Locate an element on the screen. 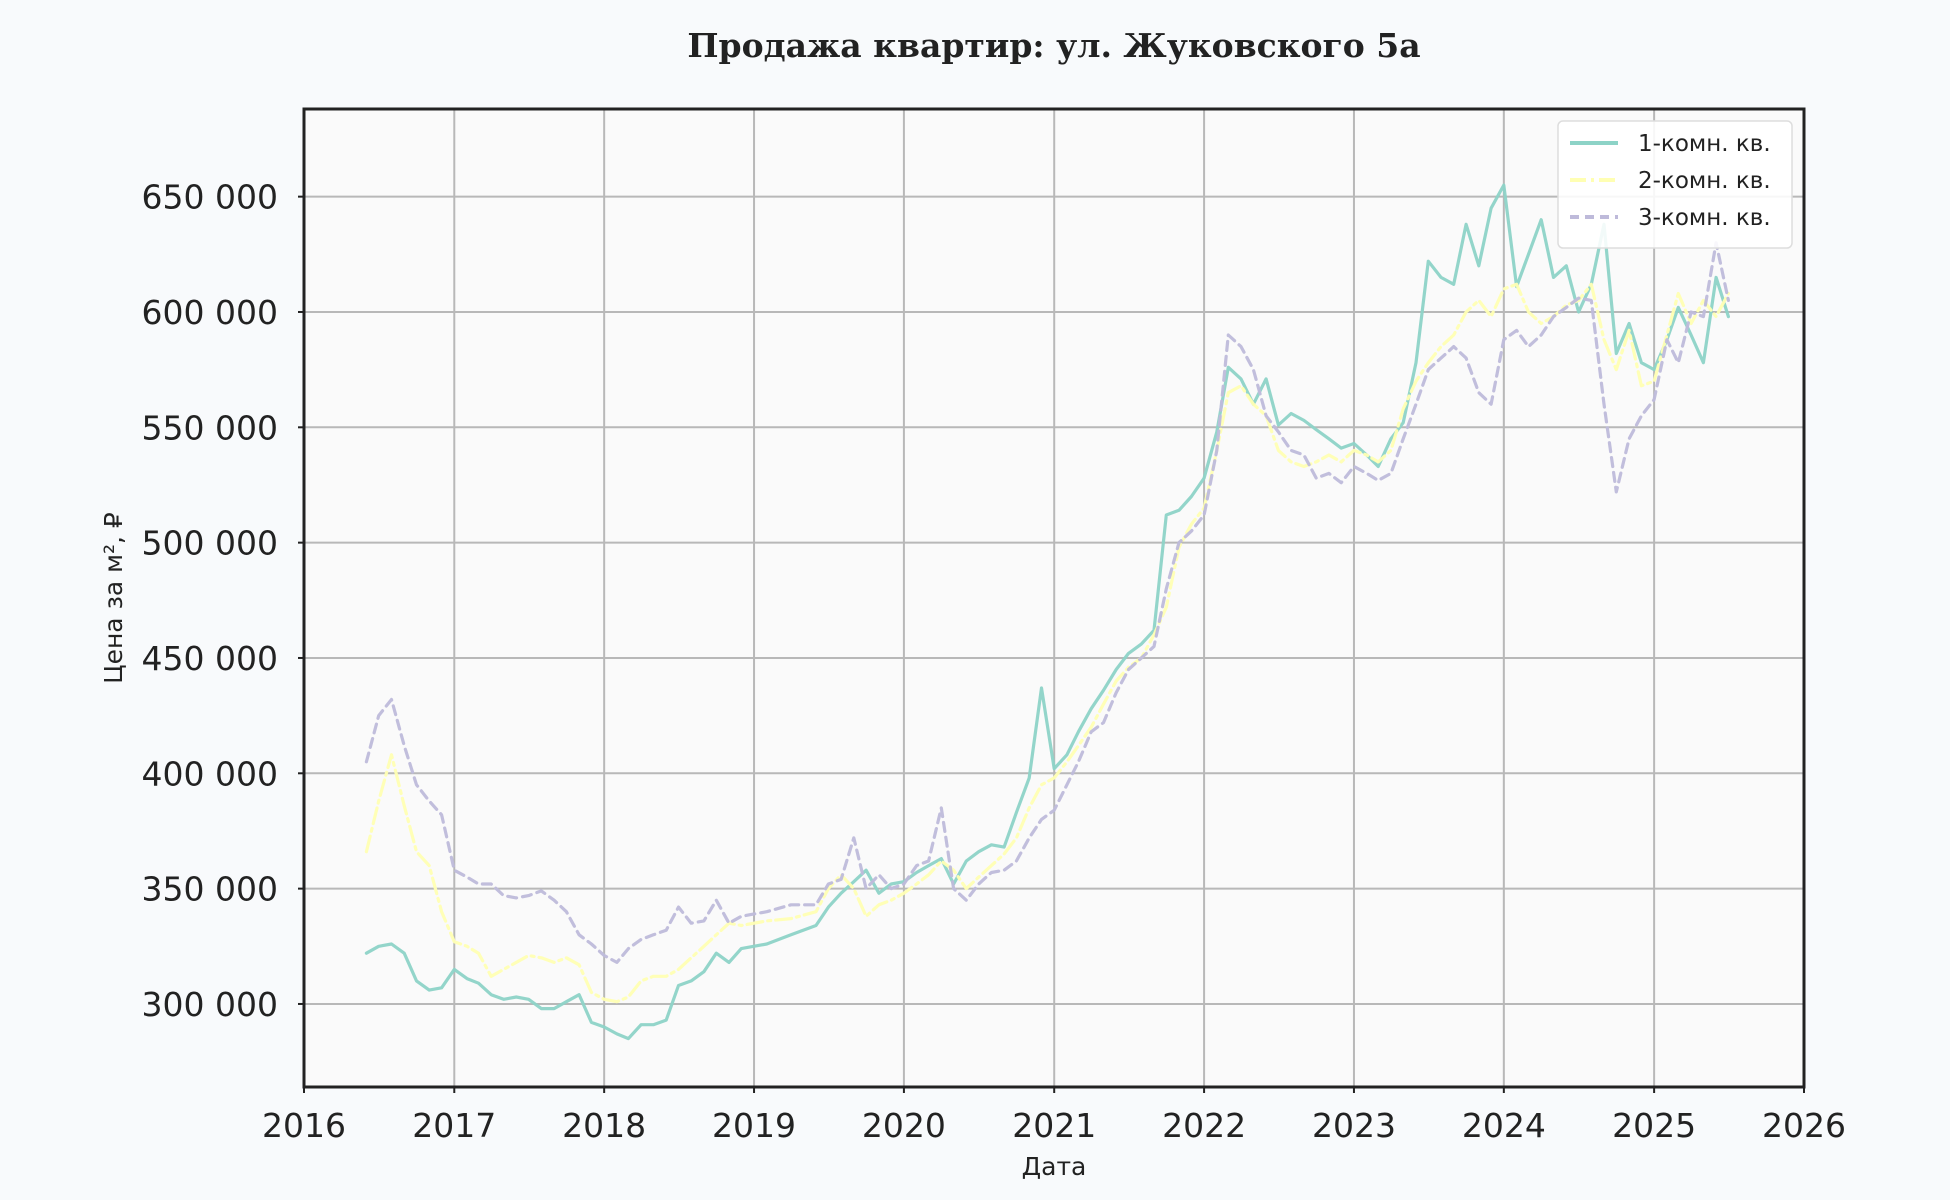 This screenshot has height=1200, width=1950. chart-title: Продажа квартир: ул. Жуковского 5а is located at coordinates (1053, 45).